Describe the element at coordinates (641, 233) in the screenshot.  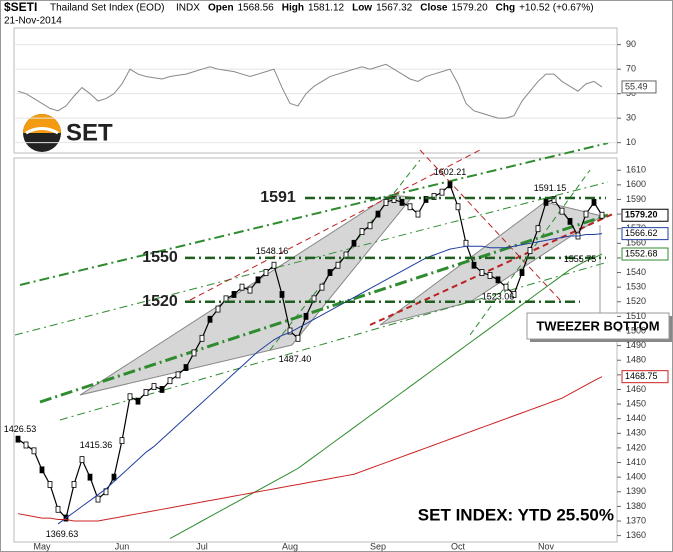
I see `value-badge-text: 1566.62` at that location.